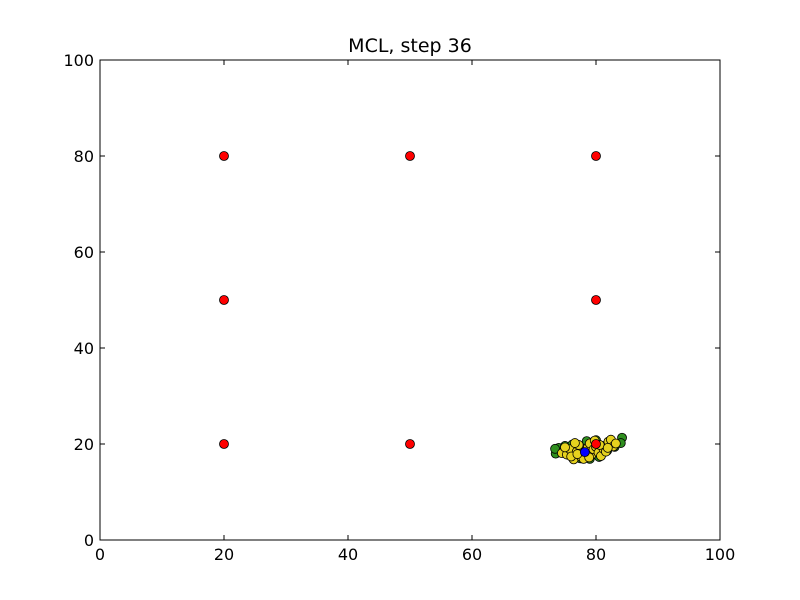  Describe the element at coordinates (89, 540) in the screenshot. I see `y-tick-label: 0` at that location.